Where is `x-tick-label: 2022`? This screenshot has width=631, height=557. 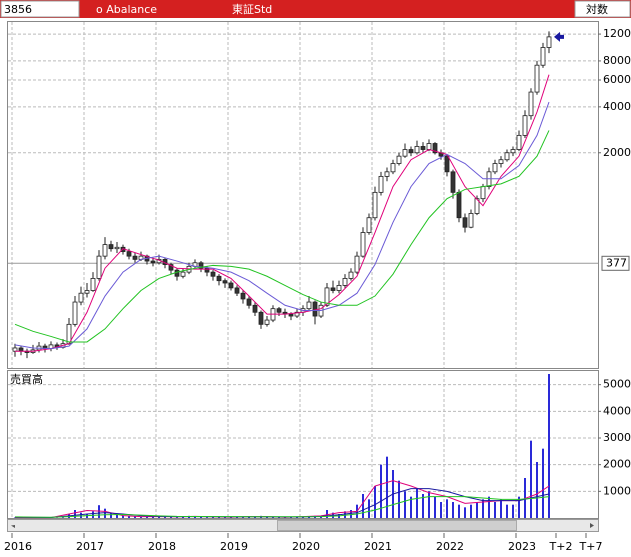
x-tick-label: 2022 is located at coordinates (450, 546).